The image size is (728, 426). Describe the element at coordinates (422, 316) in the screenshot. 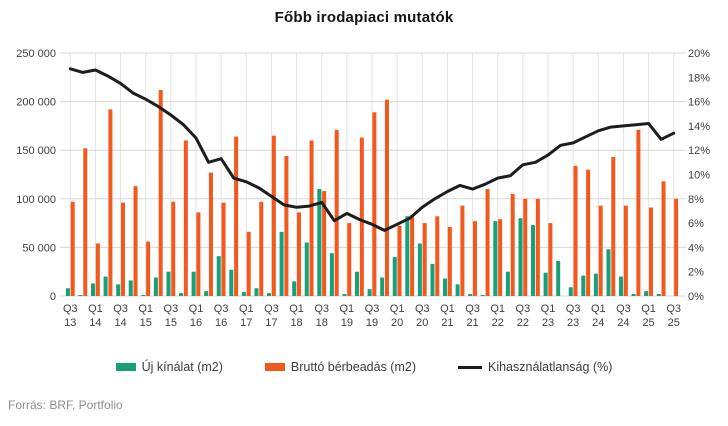

I see `x-axis-tick-label: Q3 20` at that location.